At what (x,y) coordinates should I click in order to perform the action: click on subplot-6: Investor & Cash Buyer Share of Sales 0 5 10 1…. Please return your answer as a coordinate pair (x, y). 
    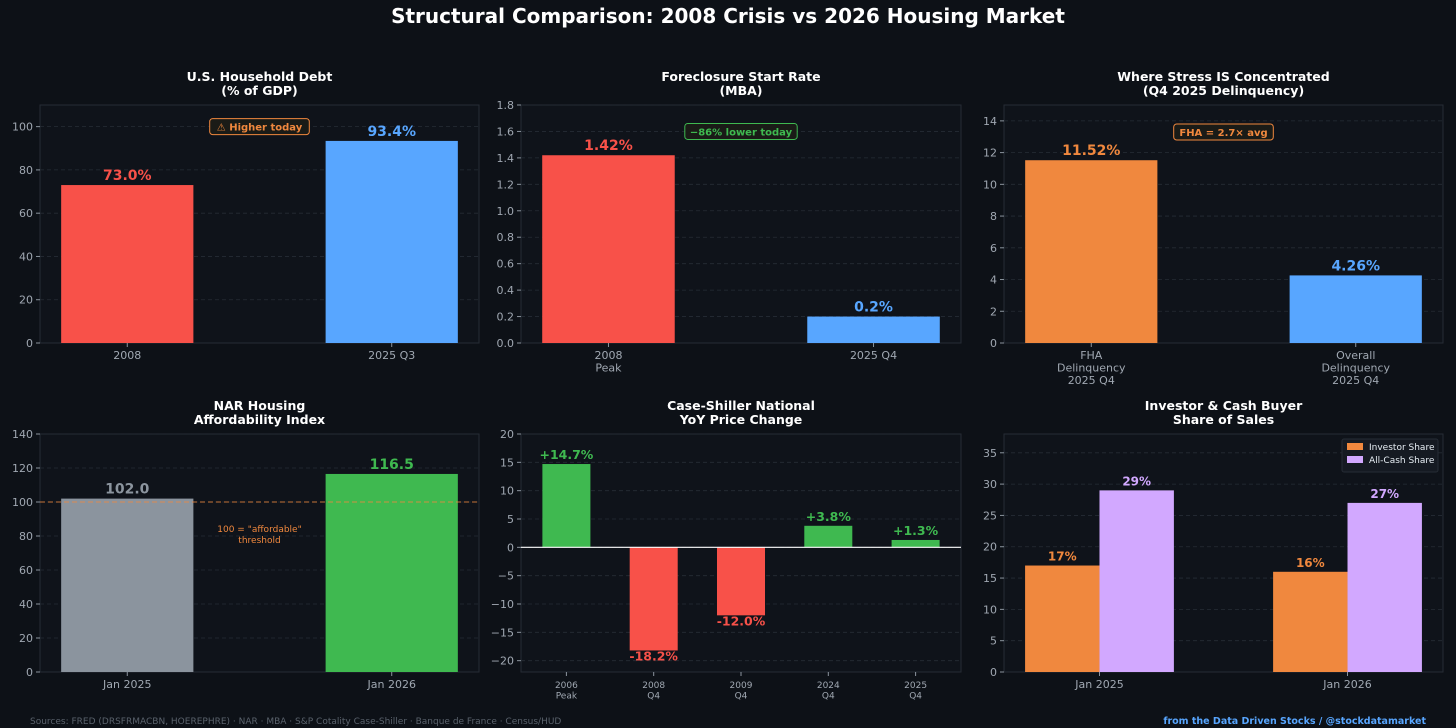
    Looking at the image, I should click on (1213, 544).